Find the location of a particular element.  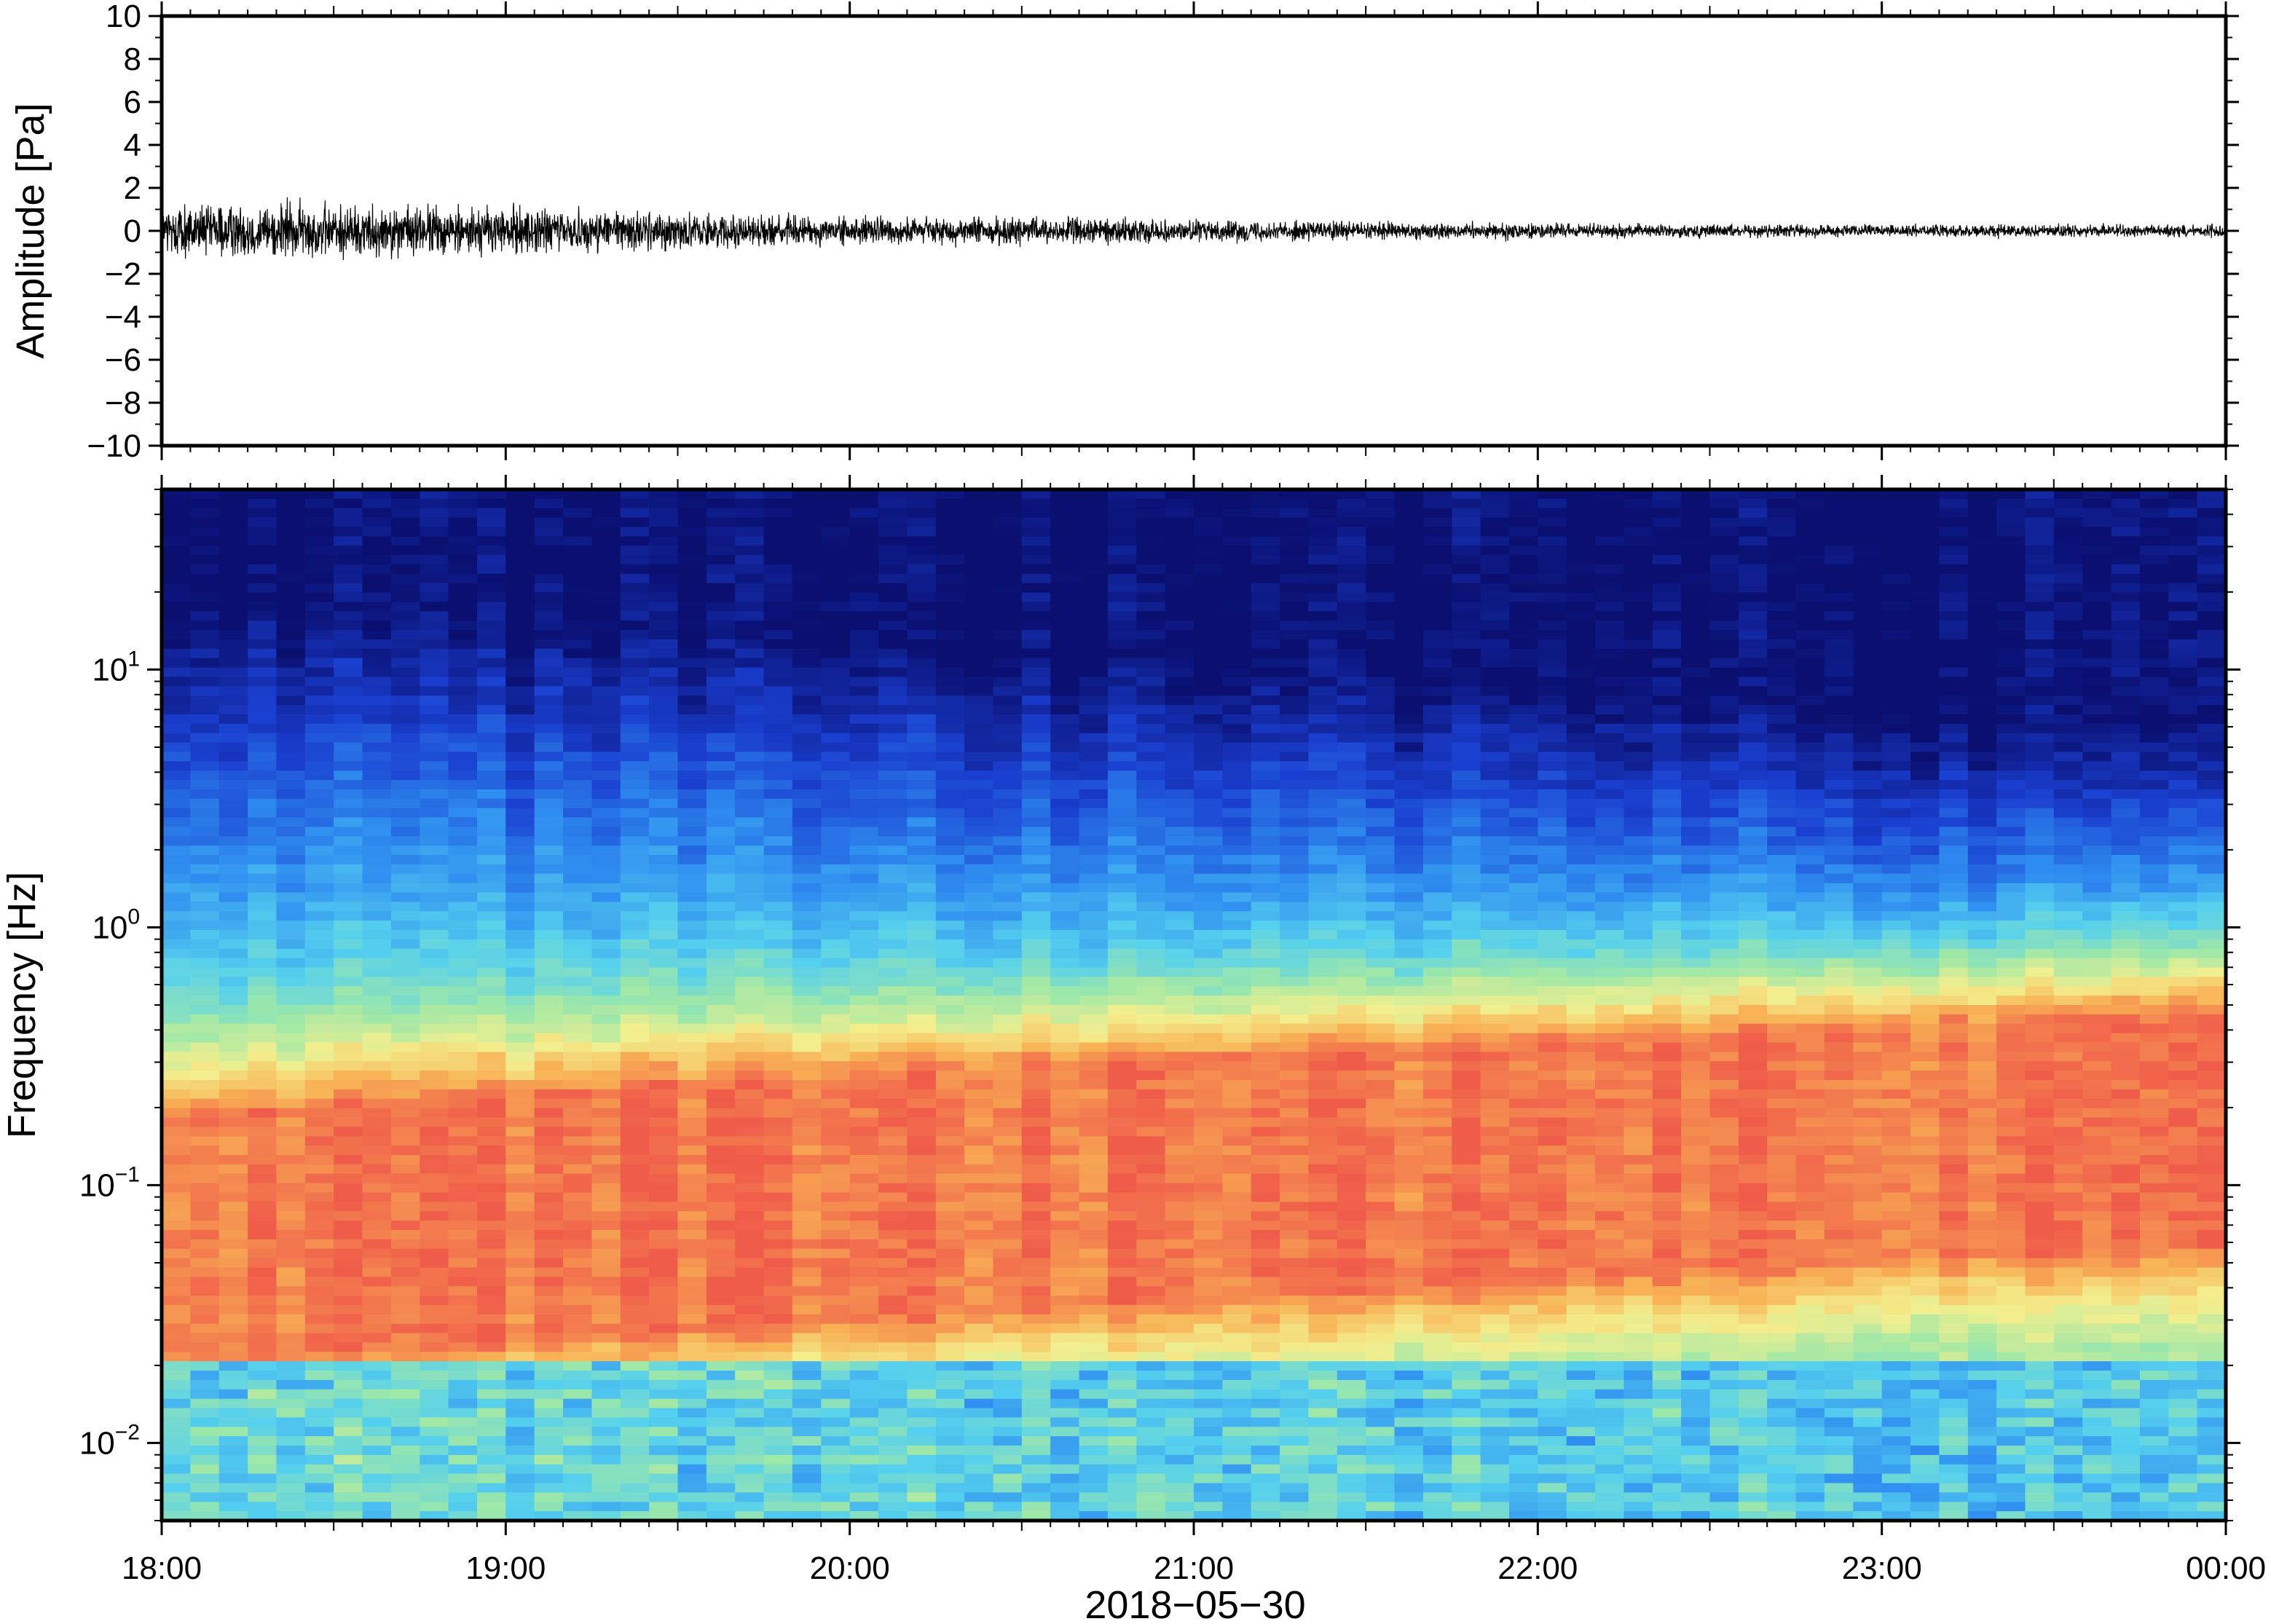

waveform-y-tick-label: −10 is located at coordinates (114, 446).